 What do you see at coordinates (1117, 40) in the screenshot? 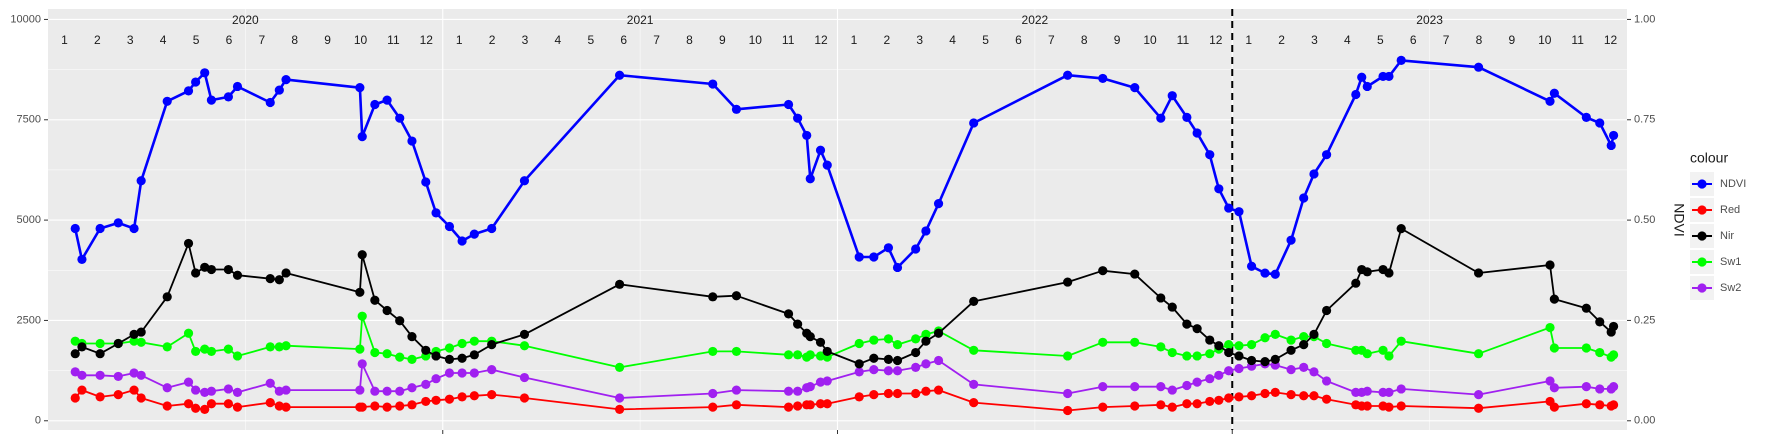
I see `month-label: 9` at bounding box center [1117, 40].